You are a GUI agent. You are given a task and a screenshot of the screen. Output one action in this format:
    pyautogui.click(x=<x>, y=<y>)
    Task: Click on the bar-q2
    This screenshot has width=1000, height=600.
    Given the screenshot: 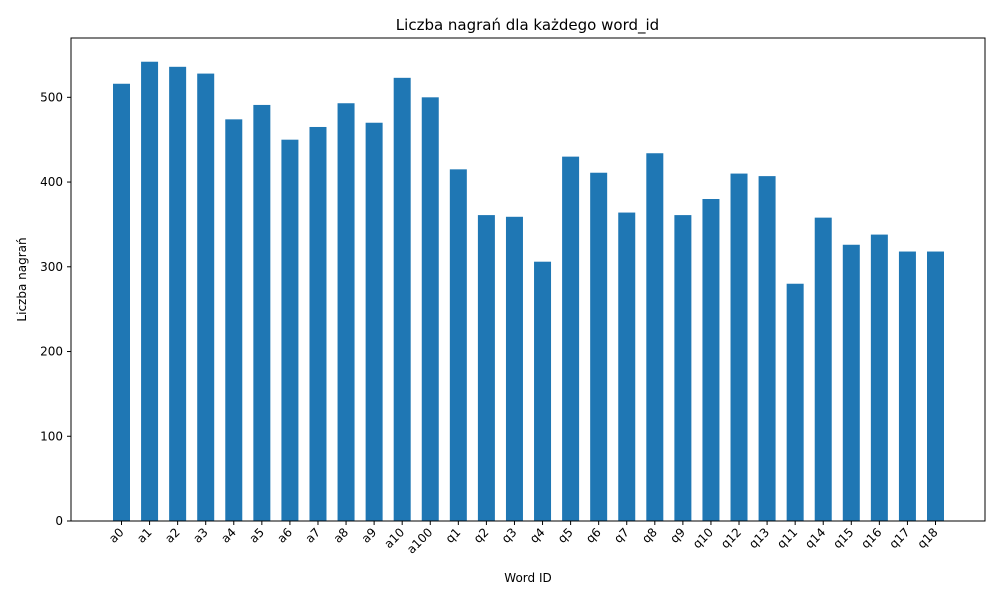 What is the action you would take?
    pyautogui.click(x=486, y=368)
    